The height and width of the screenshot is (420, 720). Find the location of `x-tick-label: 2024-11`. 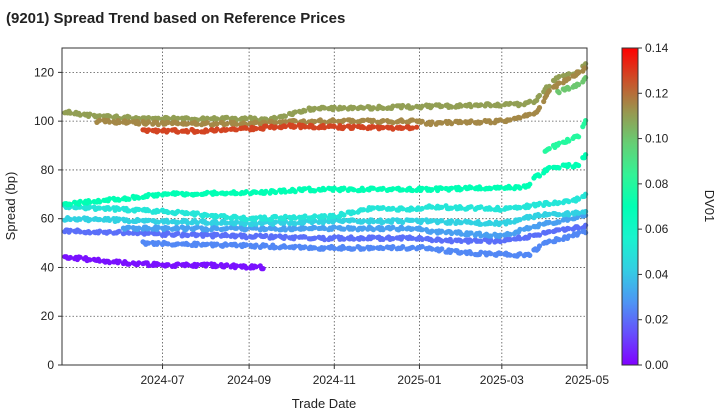

x-tick-label: 2024-11 is located at coordinates (334, 380).